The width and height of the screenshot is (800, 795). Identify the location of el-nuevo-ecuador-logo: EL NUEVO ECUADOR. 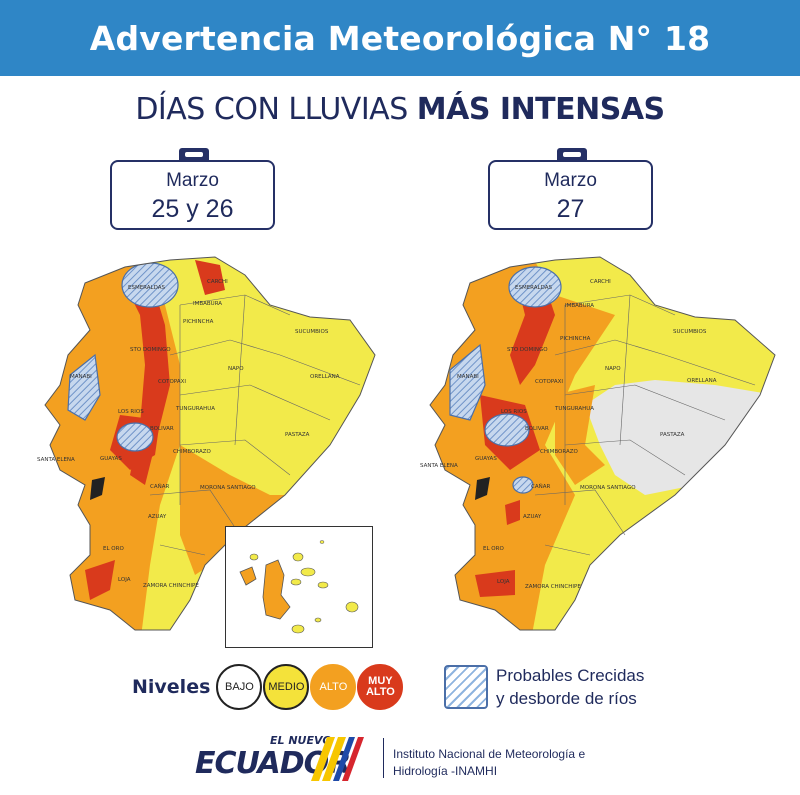
(290, 759).